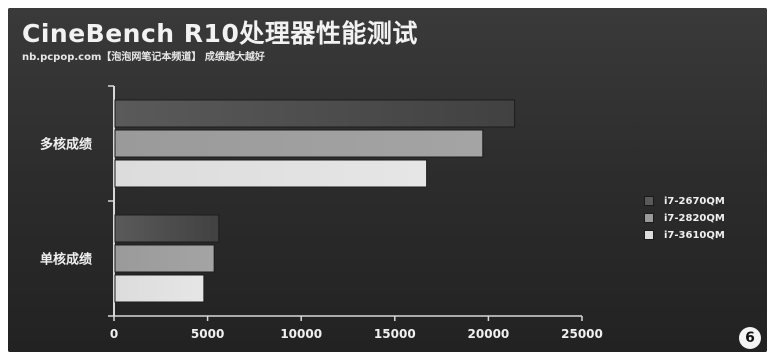 The height and width of the screenshot is (360, 775). What do you see at coordinates (395, 334) in the screenshot?
I see `x-tick-label: 15000` at bounding box center [395, 334].